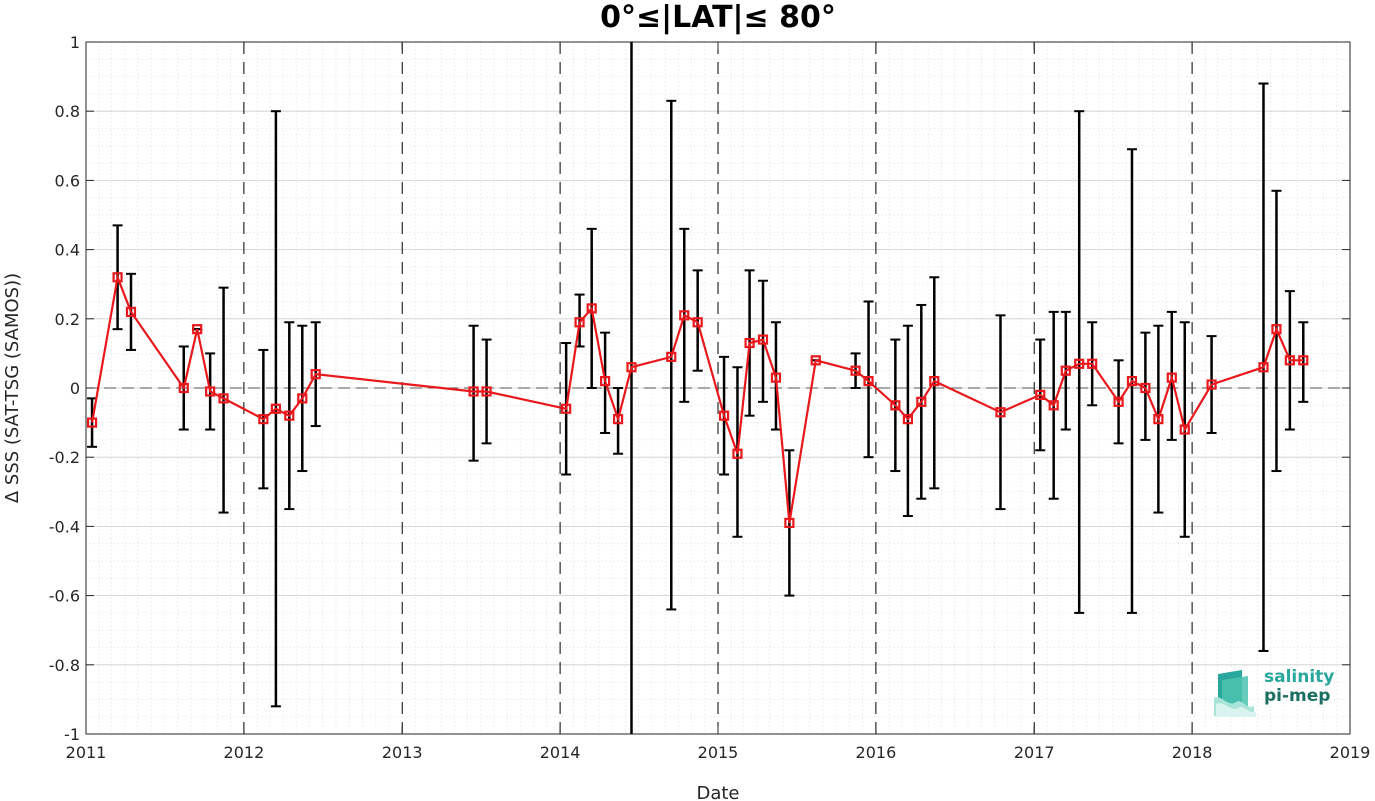 Image resolution: width=1375 pixels, height=801 pixels. I want to click on x-tick-label: 2013, so click(402, 752).